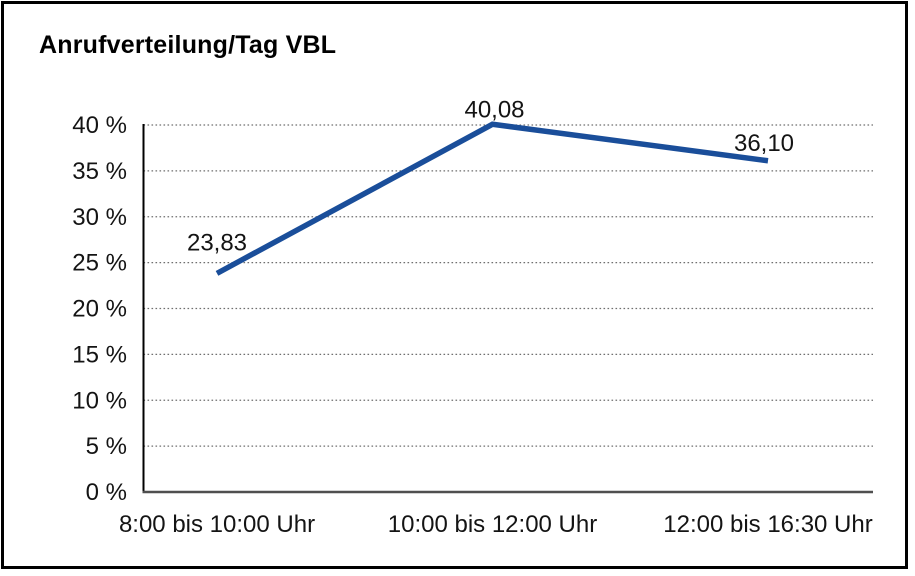  I want to click on y-tick-label: 15 %, so click(99, 354).